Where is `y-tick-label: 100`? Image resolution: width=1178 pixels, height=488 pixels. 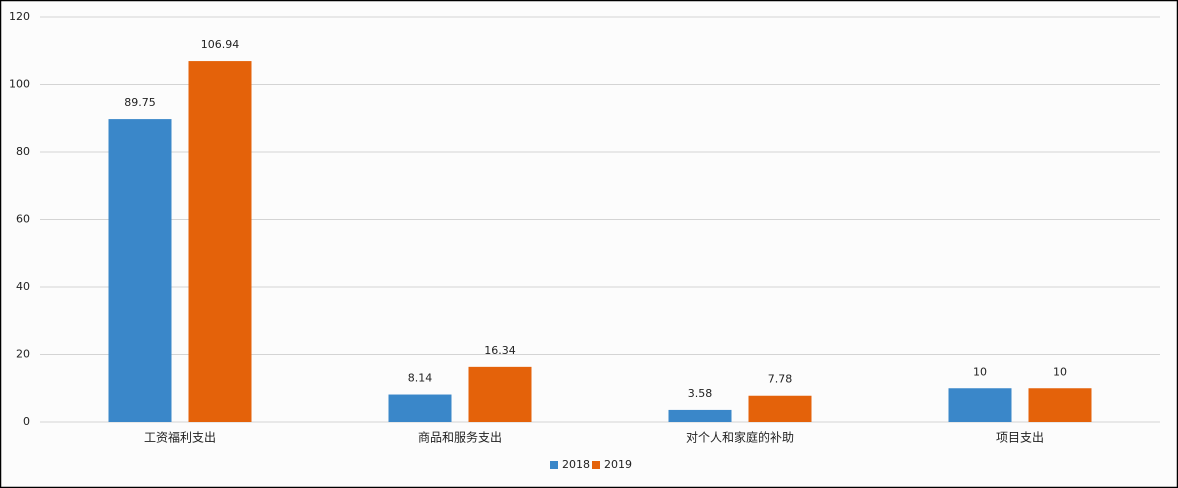 y-tick-label: 100 is located at coordinates (19, 84).